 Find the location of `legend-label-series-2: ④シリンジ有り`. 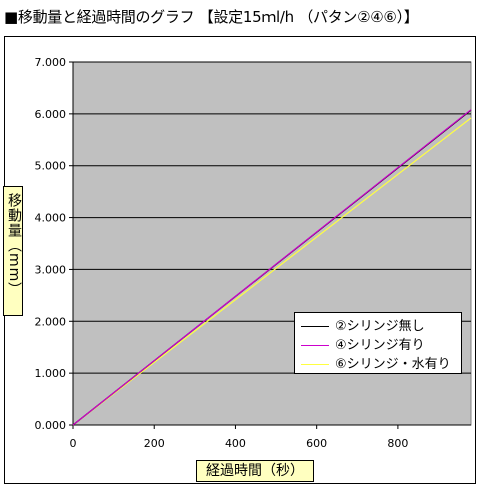

legend-label-series-2: ④シリンジ有り is located at coordinates (380, 345).